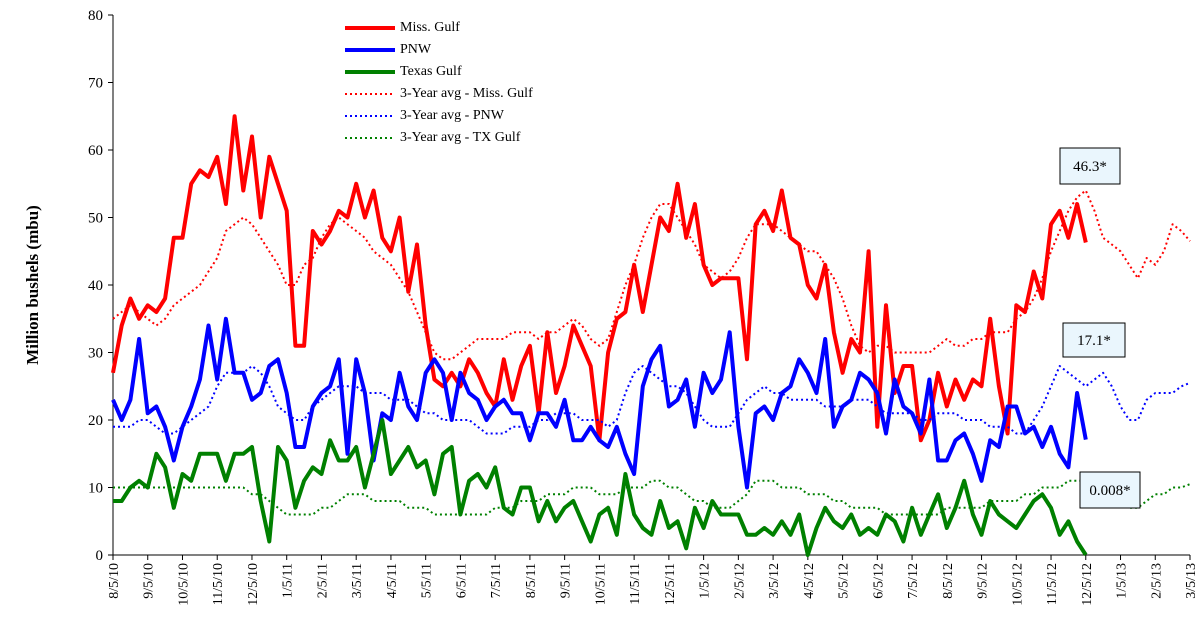 The height and width of the screenshot is (630, 1204). Describe the element at coordinates (1122, 581) in the screenshot. I see `x-tick-label: 1/5/13` at that location.